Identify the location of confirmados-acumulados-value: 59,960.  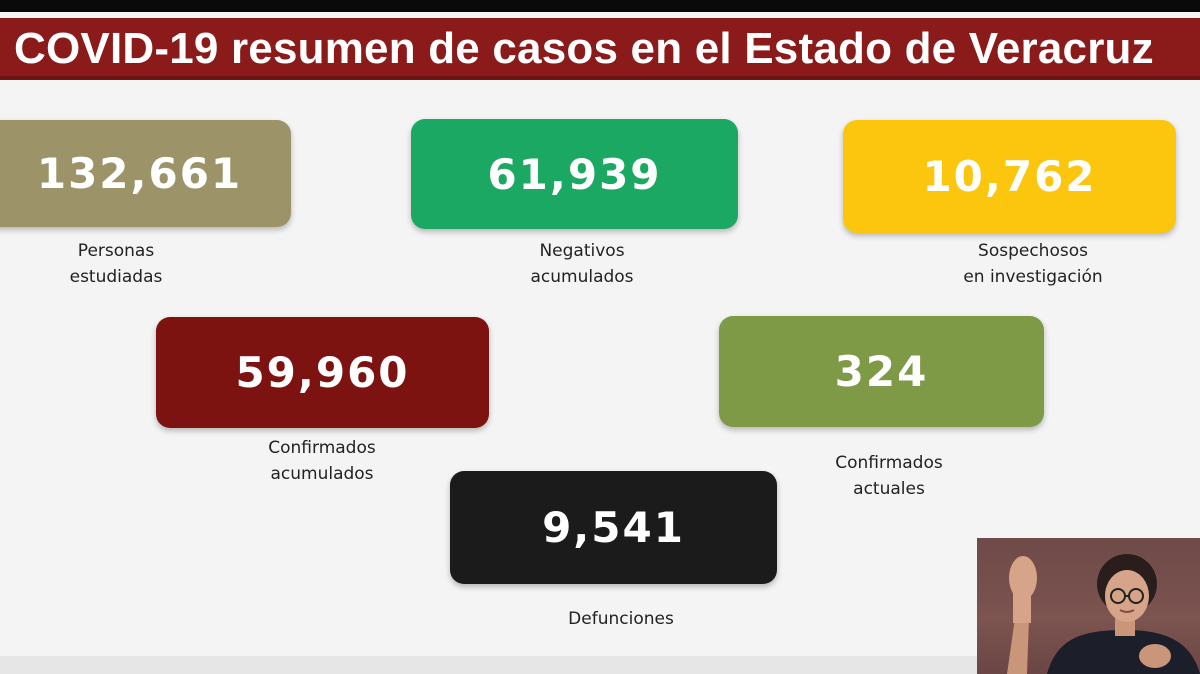
(322, 372).